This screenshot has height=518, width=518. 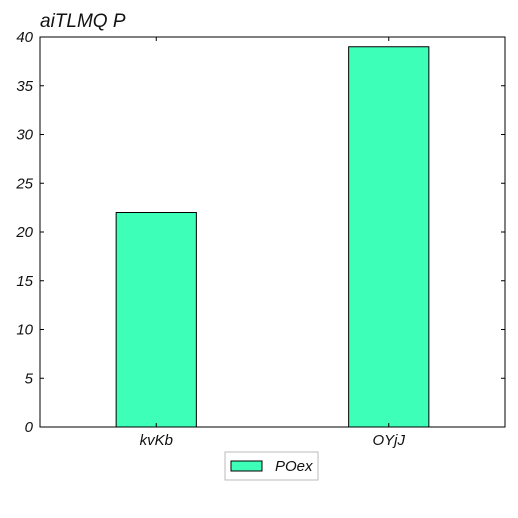 What do you see at coordinates (156, 320) in the screenshot?
I see `bar-kvkb` at bounding box center [156, 320].